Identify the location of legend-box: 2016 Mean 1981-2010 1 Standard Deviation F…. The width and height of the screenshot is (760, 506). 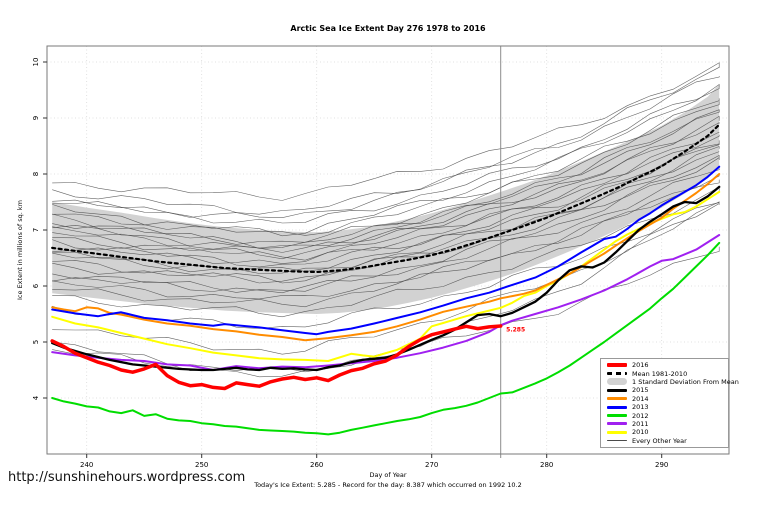
(669, 403).